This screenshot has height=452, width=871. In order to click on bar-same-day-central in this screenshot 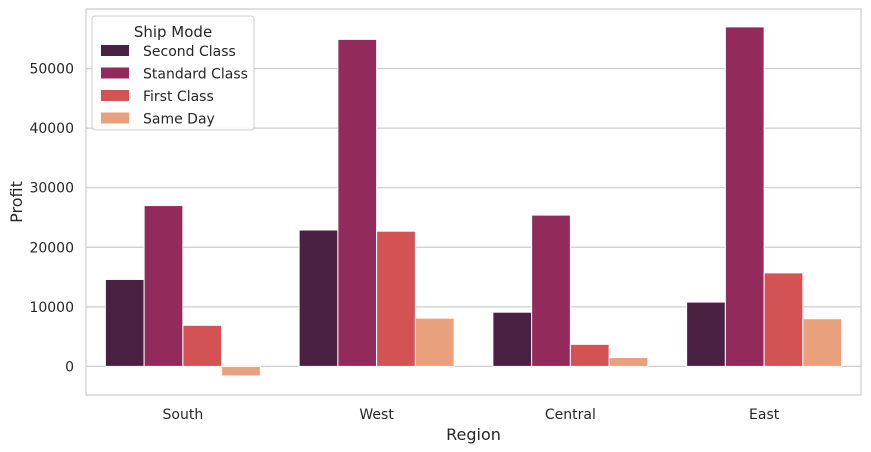, I will do `click(628, 361)`.